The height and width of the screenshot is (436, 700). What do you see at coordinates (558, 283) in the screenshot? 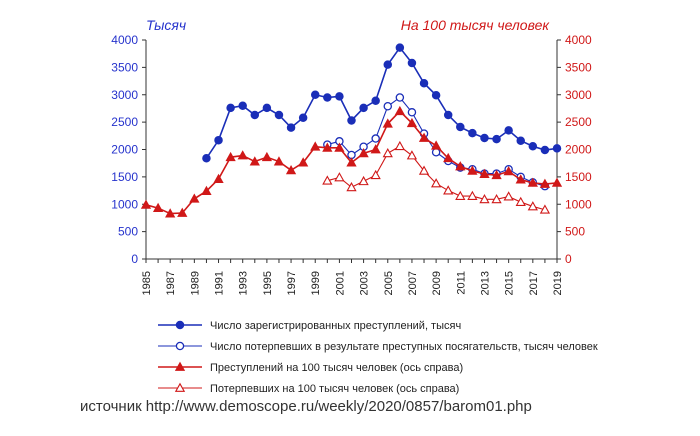
I see `x-tick-label: 2019` at bounding box center [558, 283].